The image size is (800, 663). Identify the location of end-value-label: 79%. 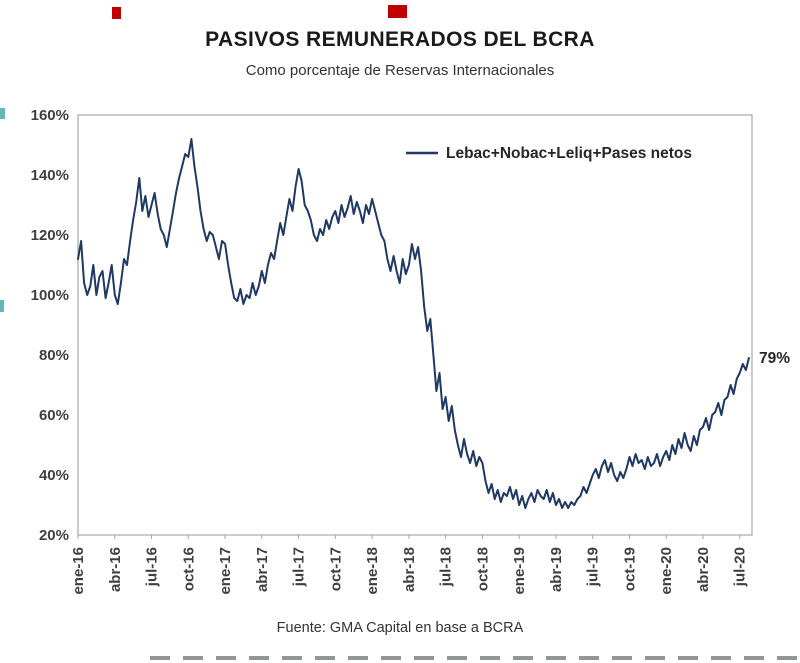
(774, 358).